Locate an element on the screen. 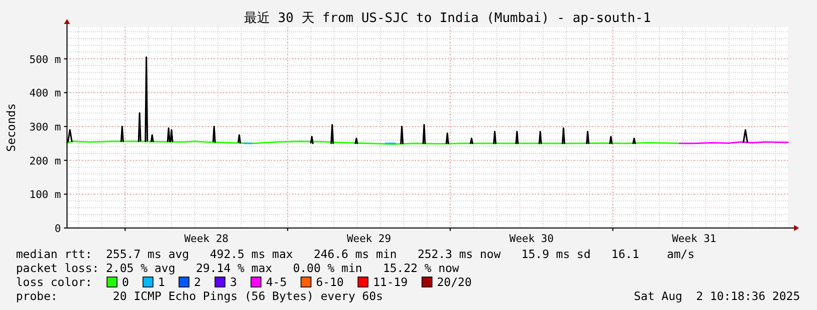 Image resolution: width=817 pixels, height=310 pixels. y-tick-label: 100 m is located at coordinates (45, 195).